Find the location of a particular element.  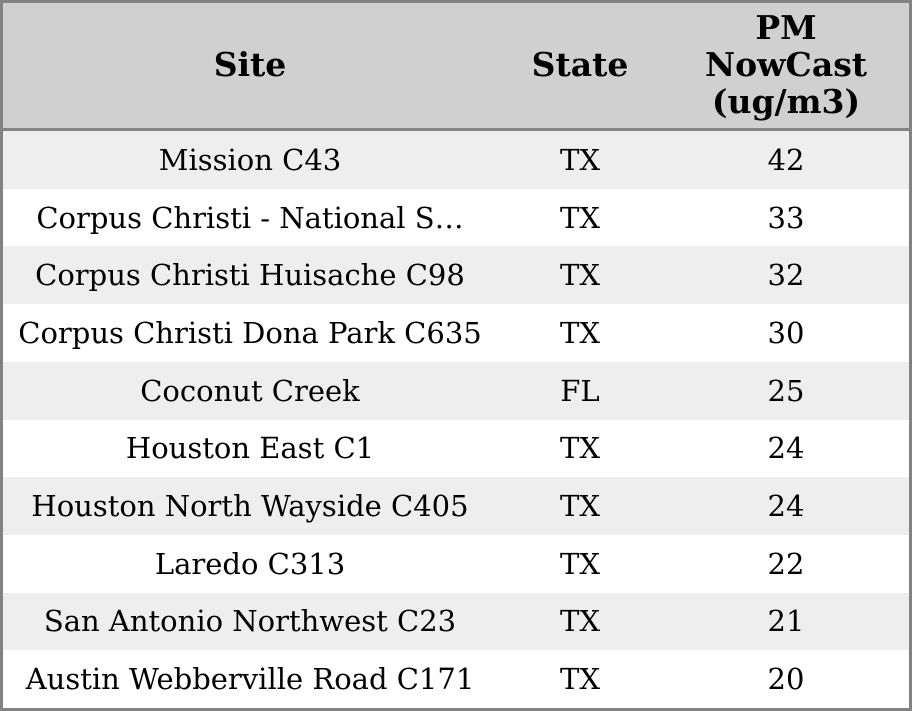

table-row: Corpus Christi Huisache C98 TX 32 is located at coordinates (456, 275).